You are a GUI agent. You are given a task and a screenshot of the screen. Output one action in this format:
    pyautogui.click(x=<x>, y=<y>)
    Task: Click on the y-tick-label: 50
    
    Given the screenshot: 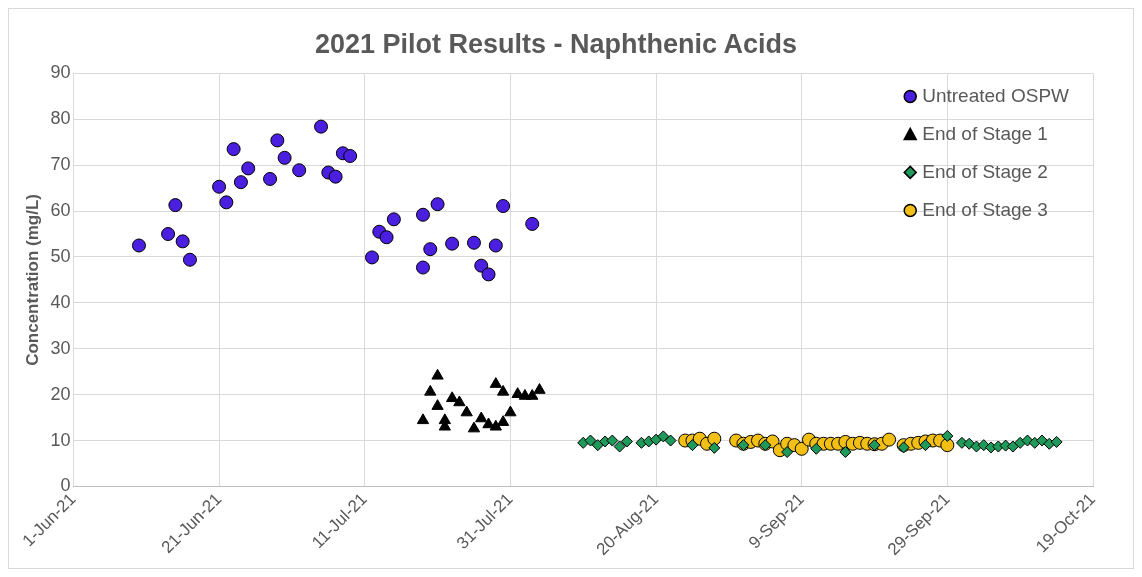 What is the action you would take?
    pyautogui.click(x=60, y=255)
    